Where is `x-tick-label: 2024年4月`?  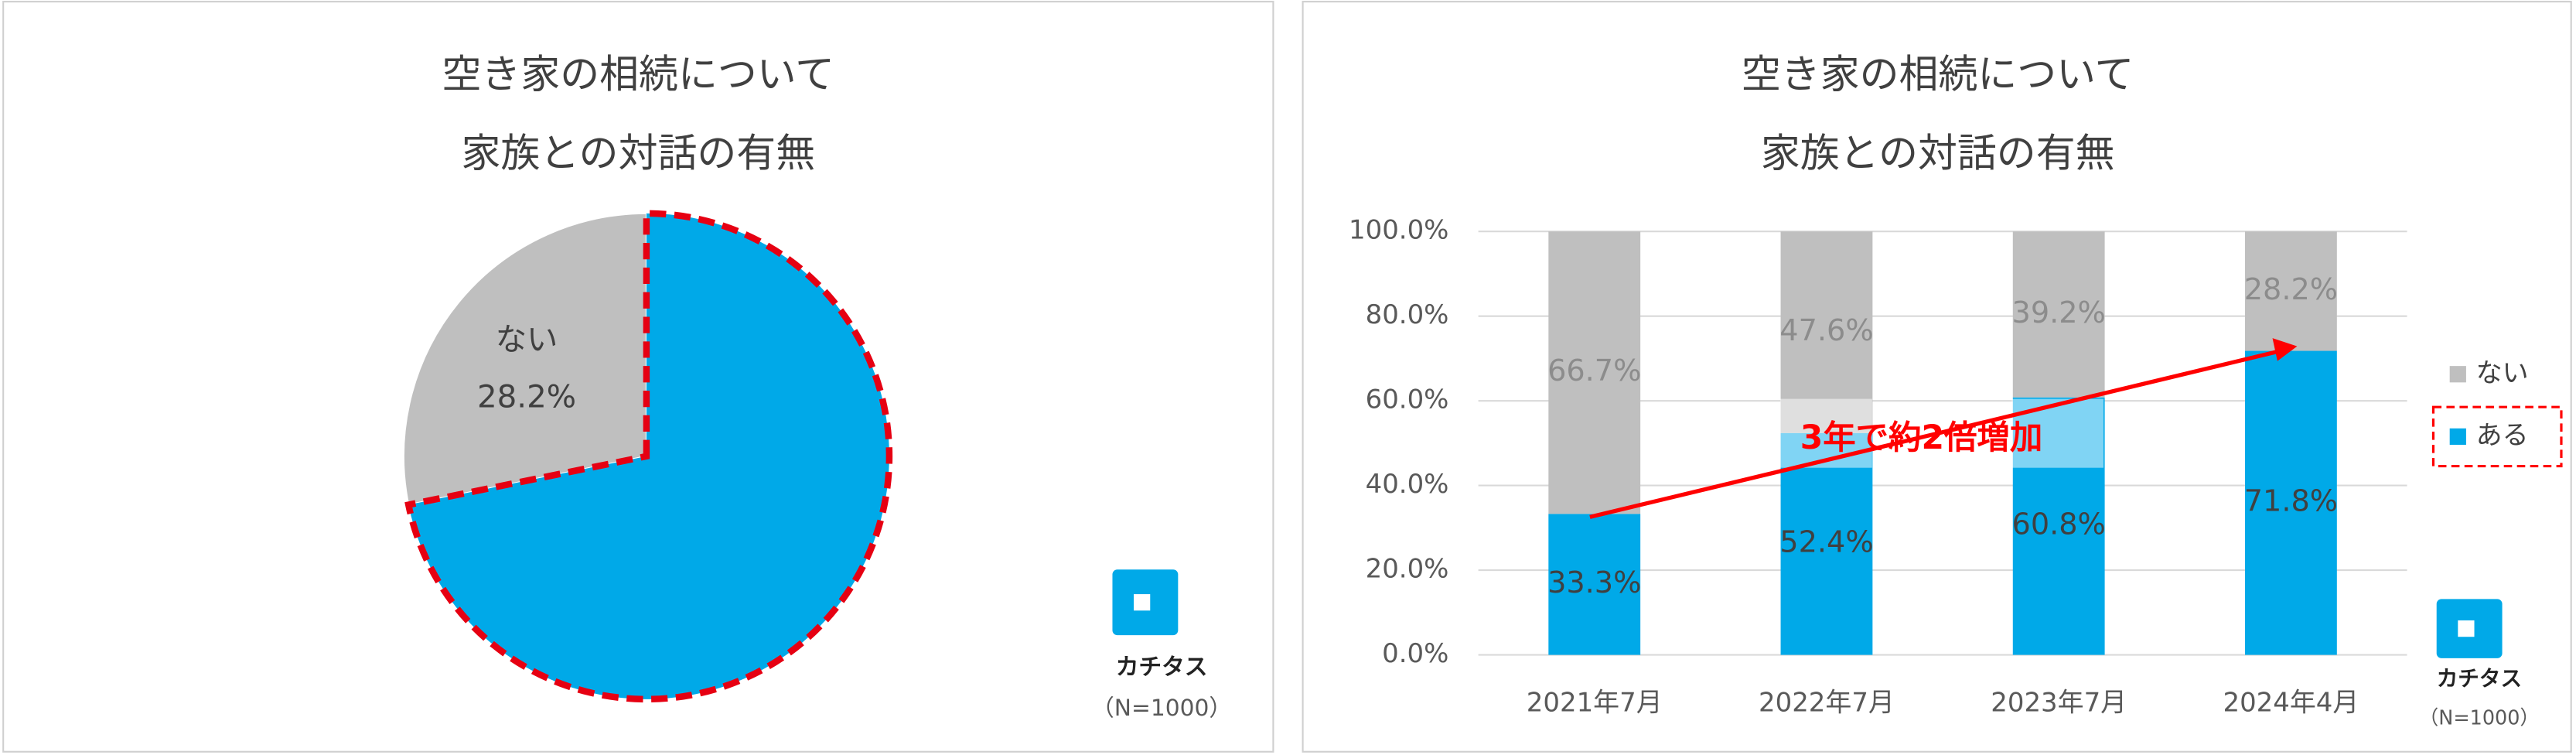 x-tick-label: 2024年4月 is located at coordinates (2291, 703).